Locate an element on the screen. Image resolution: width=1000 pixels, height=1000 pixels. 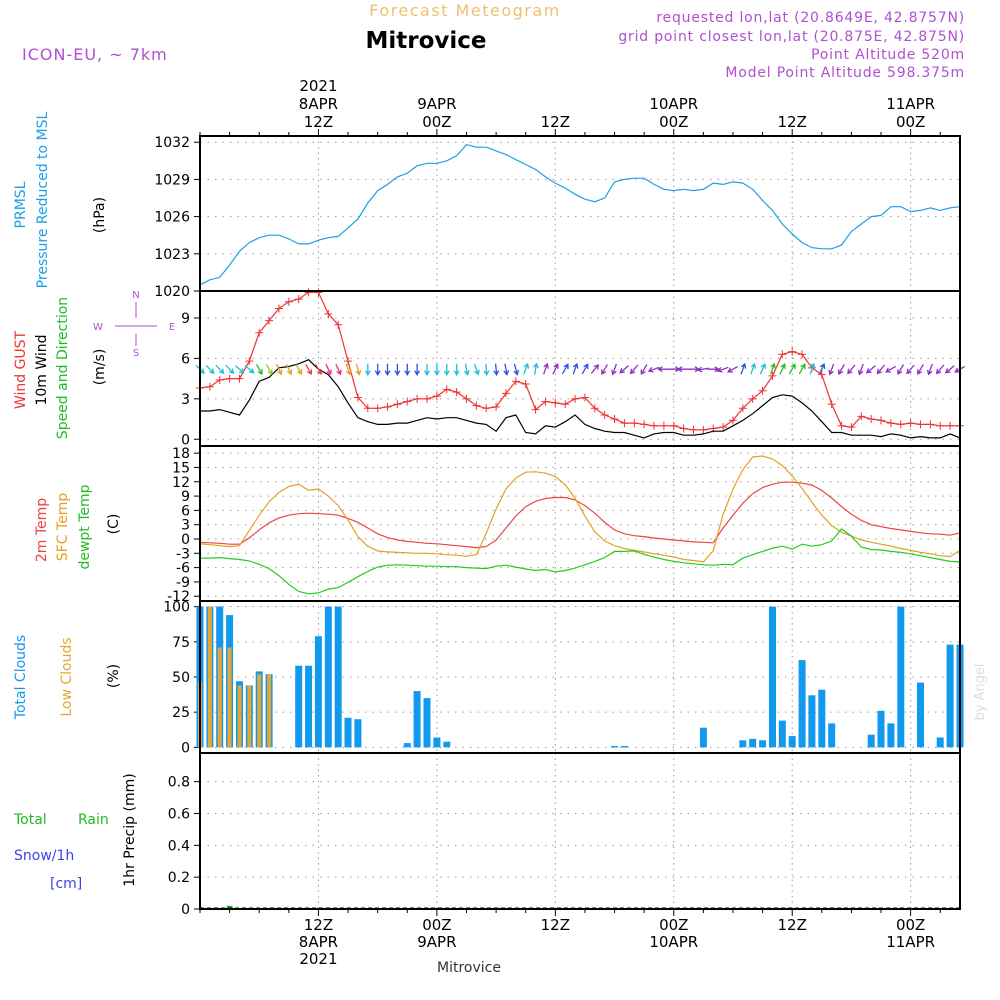
footer-location: Mitrovice is located at coordinates (469, 968).